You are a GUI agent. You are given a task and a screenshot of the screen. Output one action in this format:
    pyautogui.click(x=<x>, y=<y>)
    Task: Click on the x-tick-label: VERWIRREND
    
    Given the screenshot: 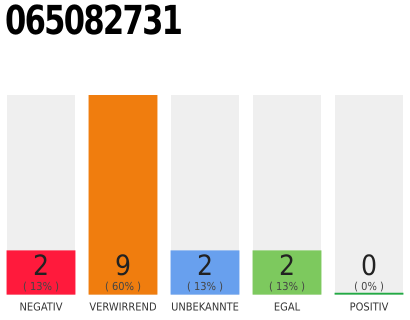 What is the action you would take?
    pyautogui.click(x=123, y=307)
    